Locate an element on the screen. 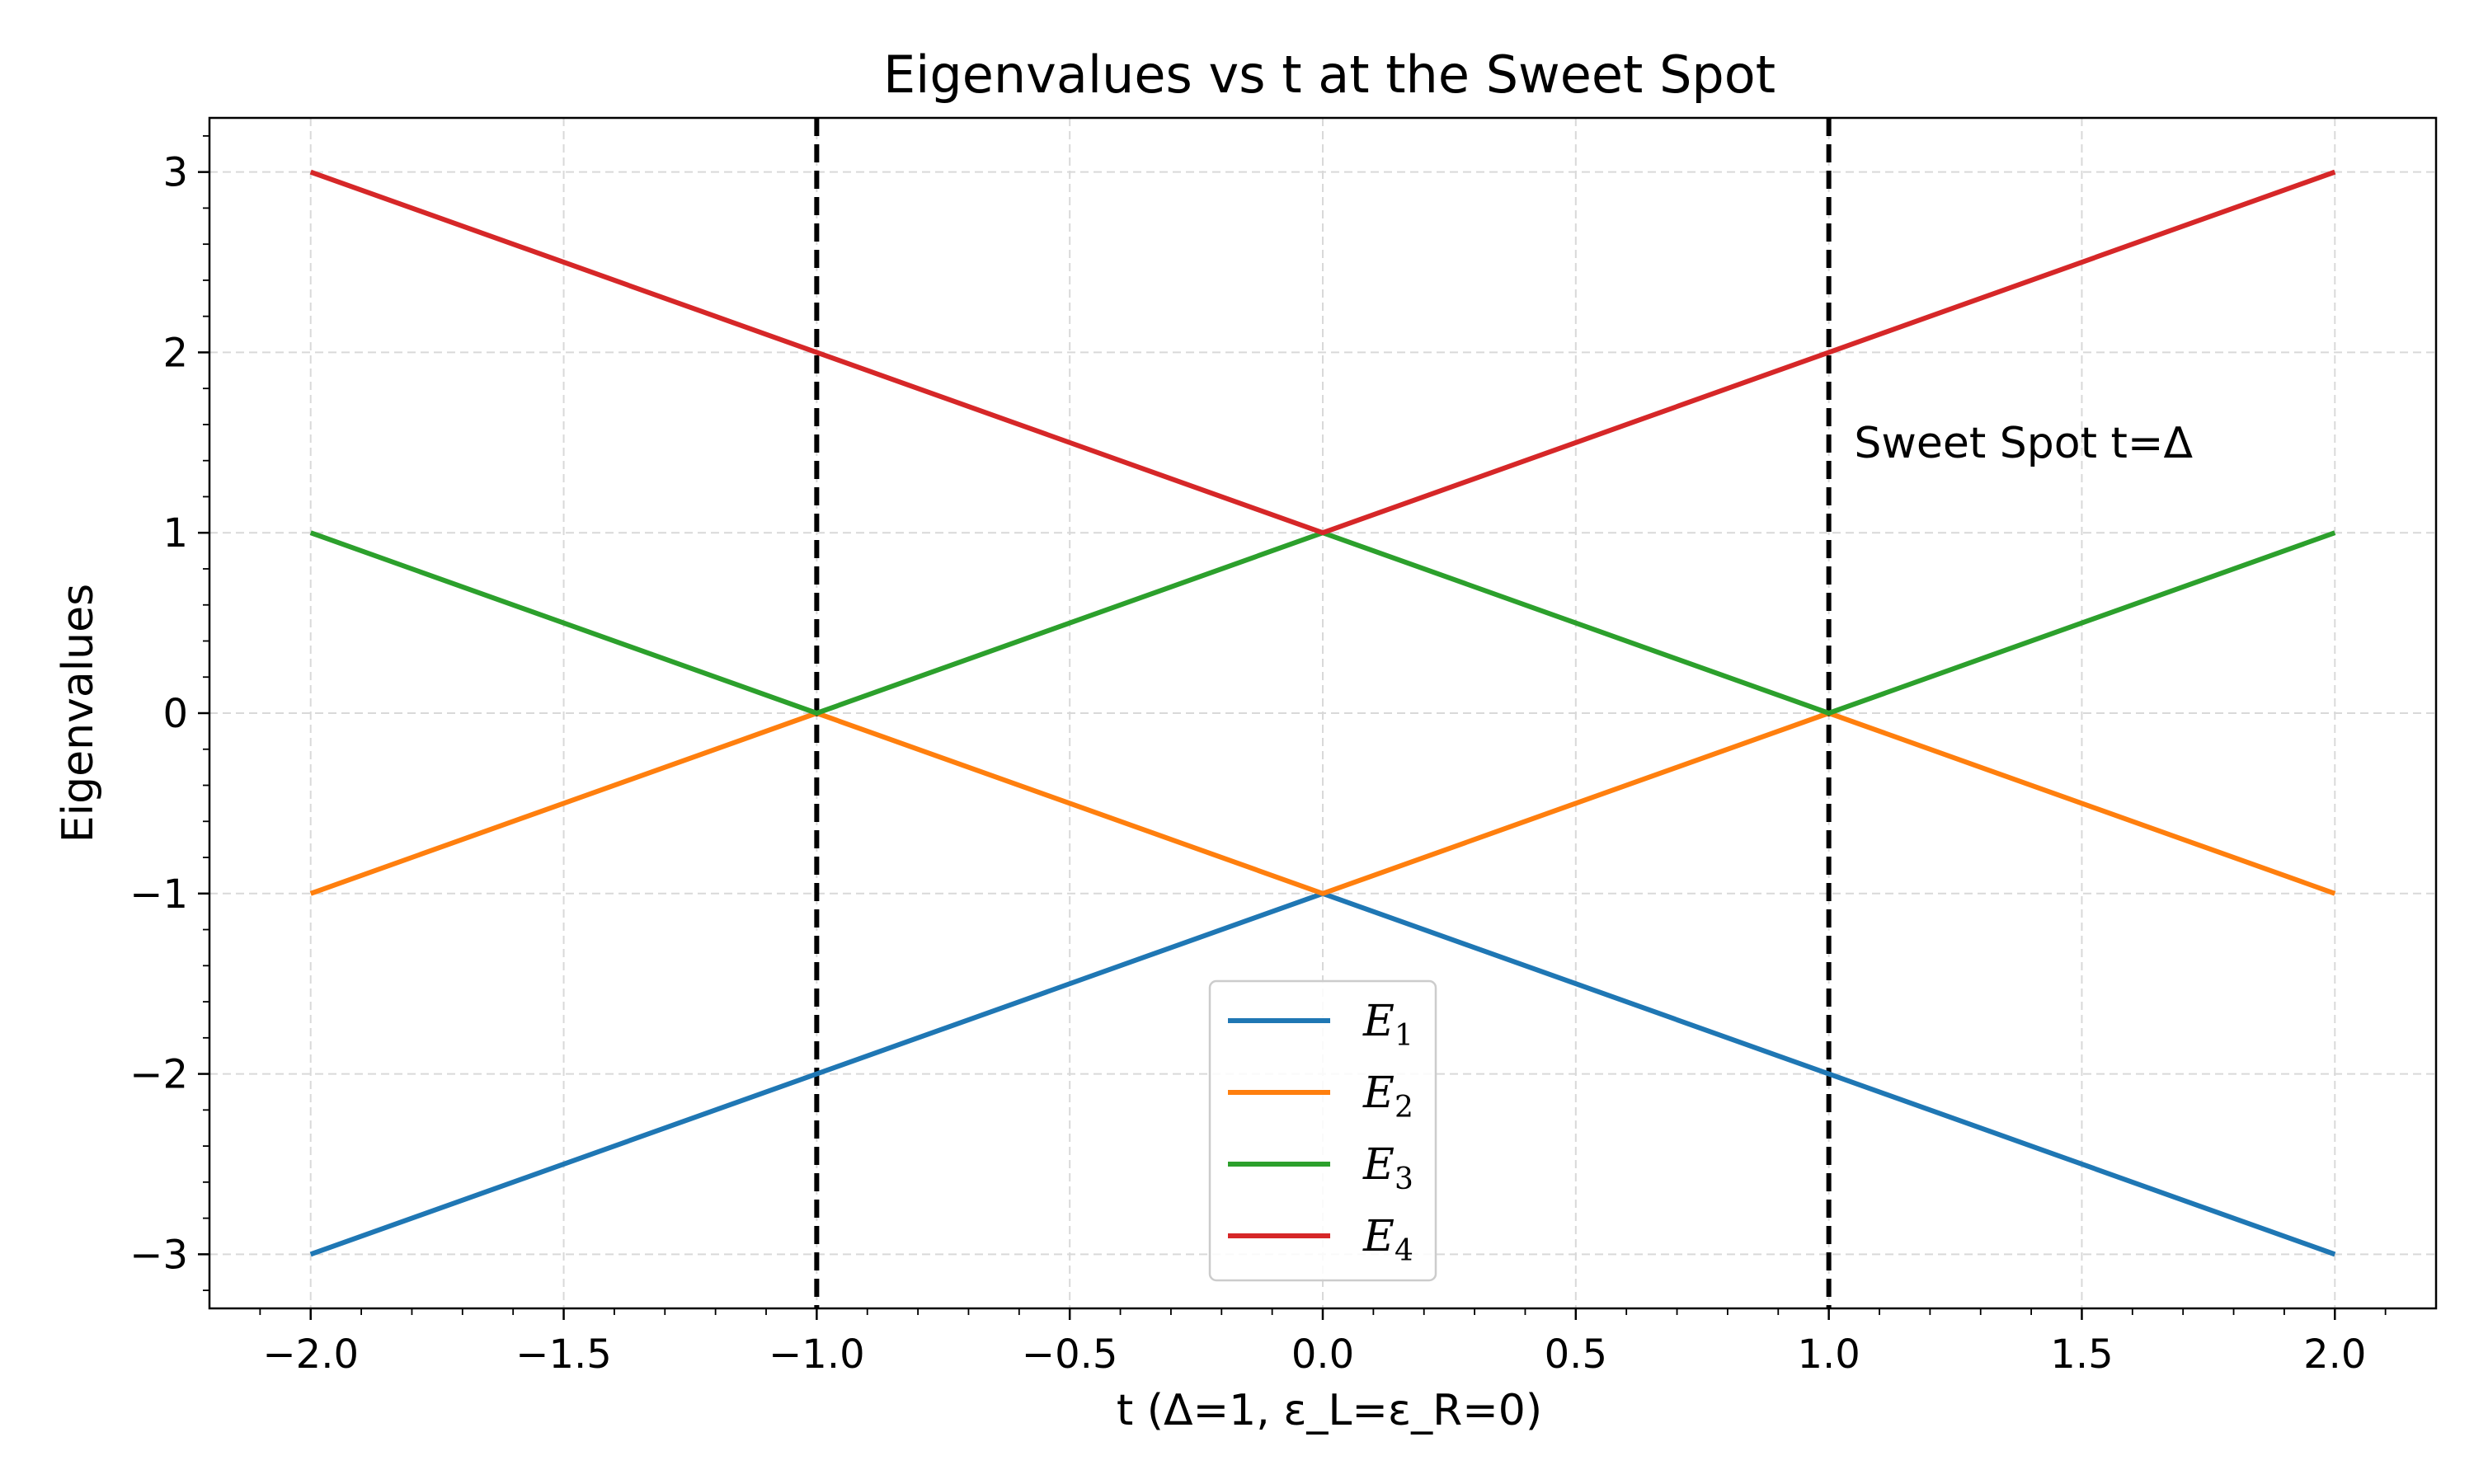 The width and height of the screenshot is (2474, 1484). x-tick-label: −1.5 is located at coordinates (563, 1354).